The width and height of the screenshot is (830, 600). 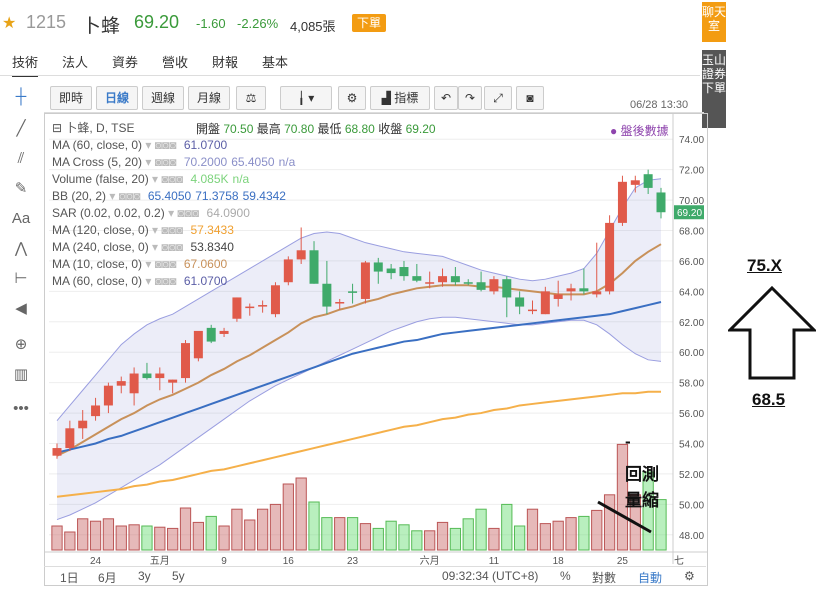 What do you see at coordinates (173, 196) in the screenshot?
I see `legend-row: BB (20, 2) ▾ ◙◙◙ 65.4050 71.3758 59.4342` at bounding box center [173, 196].